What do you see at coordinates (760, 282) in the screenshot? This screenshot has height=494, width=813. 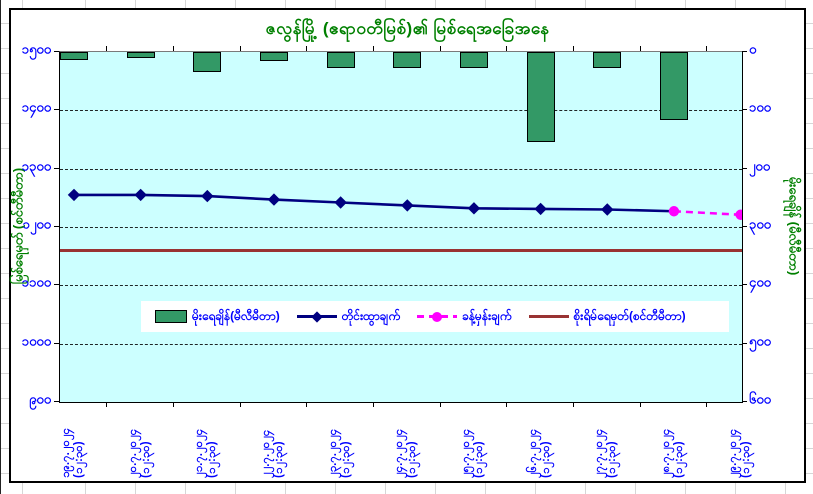 I see `right-axis-tick-label: ၄၀၀` at bounding box center [760, 282].